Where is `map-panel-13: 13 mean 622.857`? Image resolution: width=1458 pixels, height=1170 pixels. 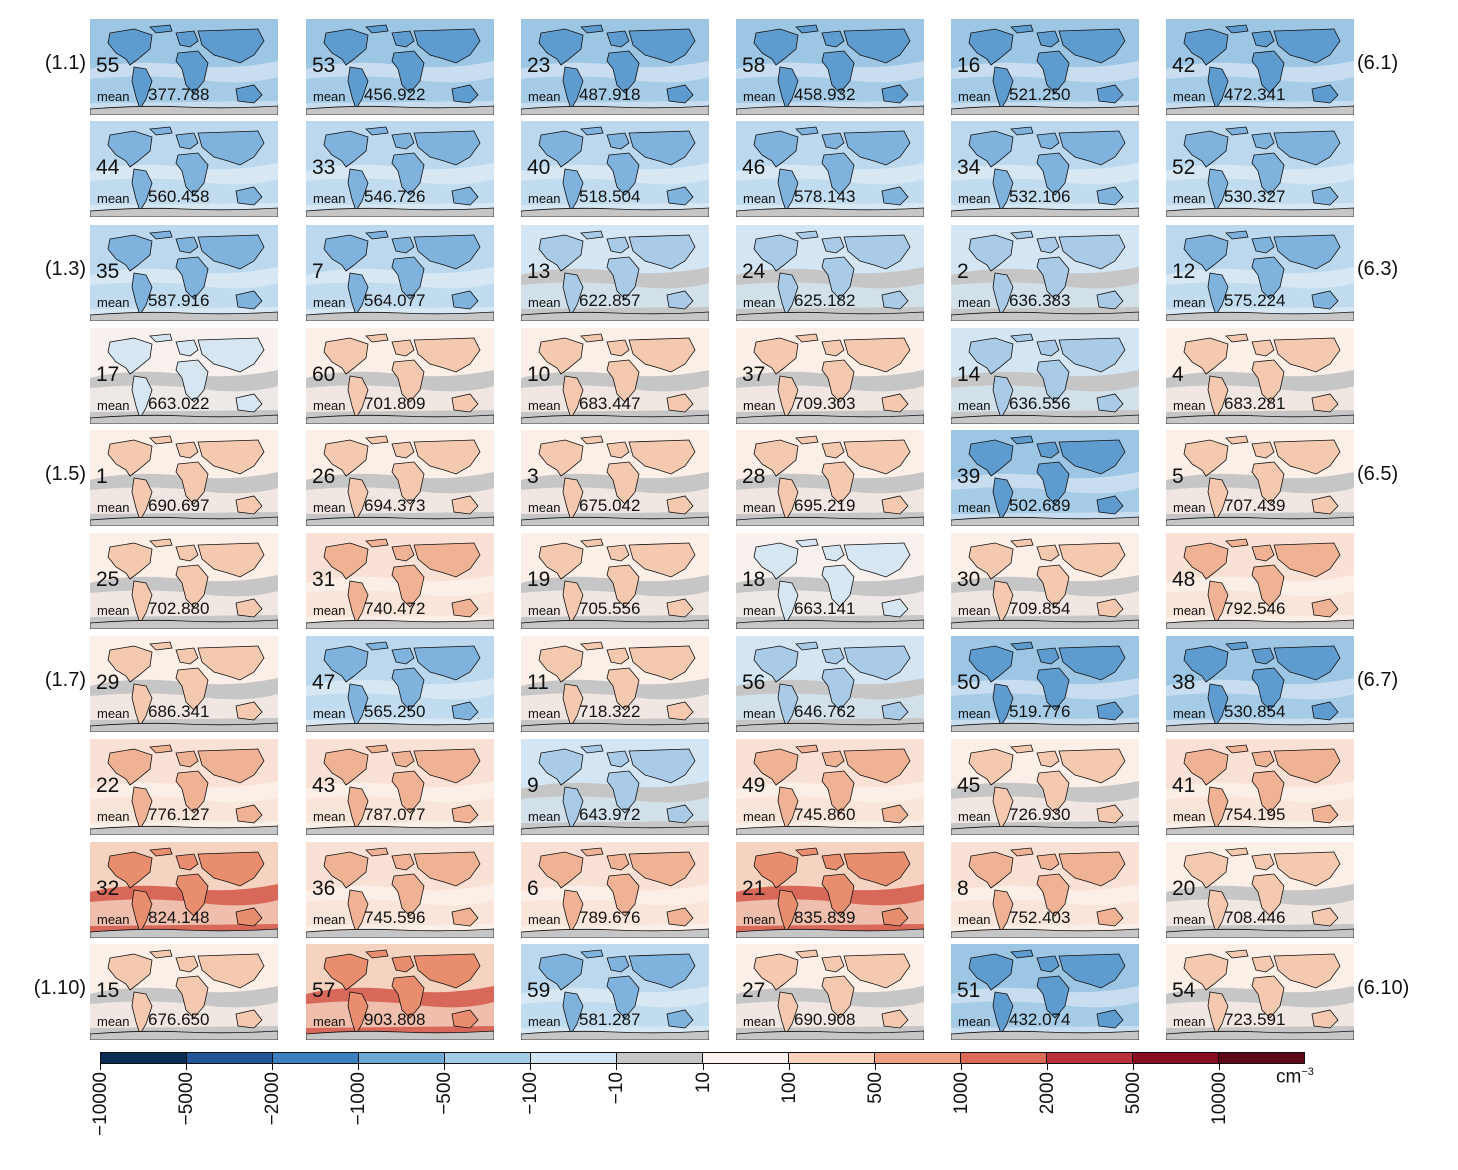
map-panel-13: 13 mean 622.857 is located at coordinates (615, 273).